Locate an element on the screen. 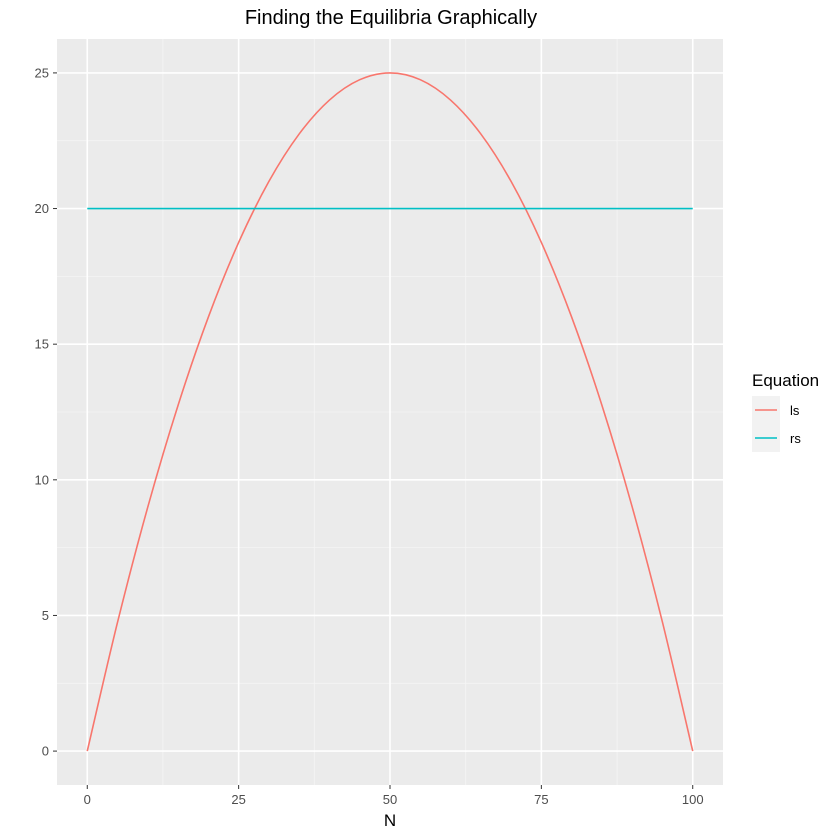  y-tick-label: 0 is located at coordinates (45, 751).